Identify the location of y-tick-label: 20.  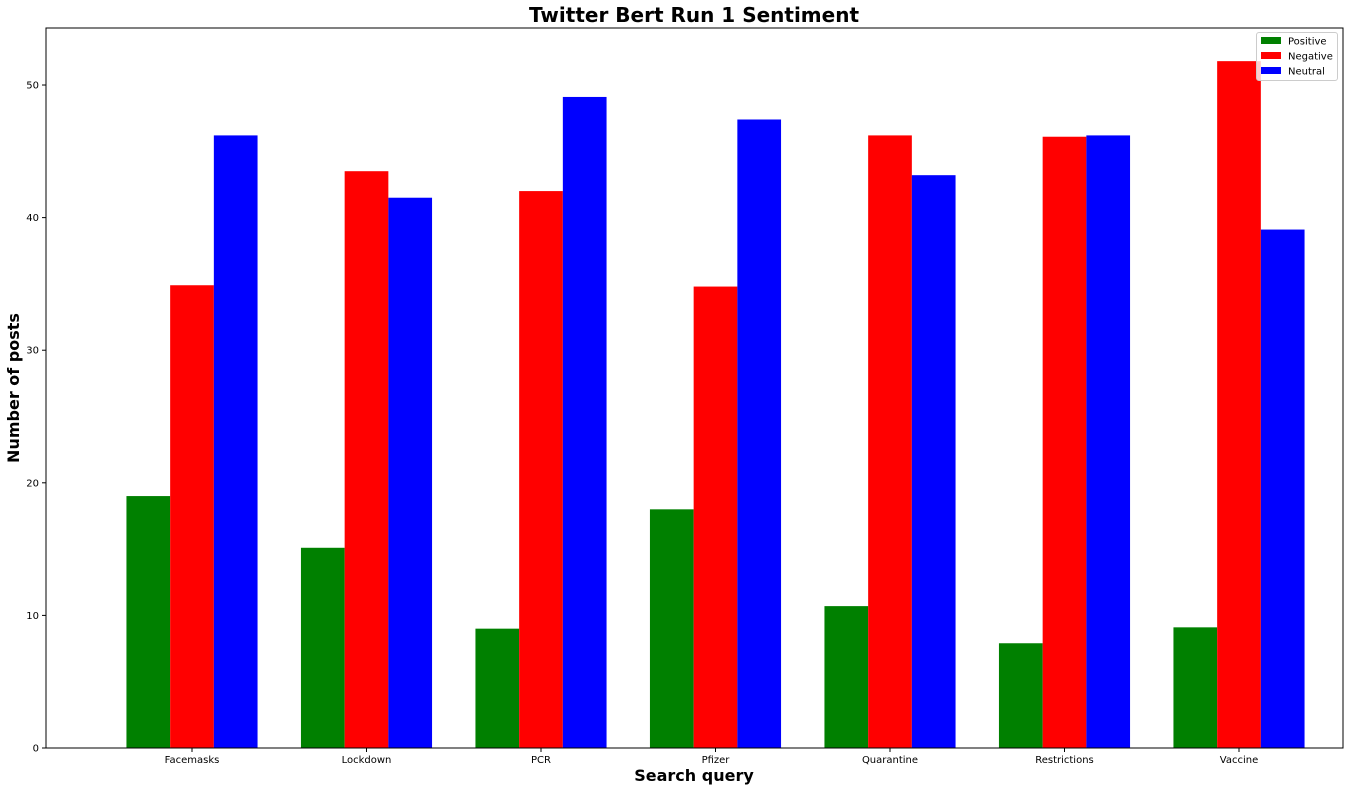
(32, 483).